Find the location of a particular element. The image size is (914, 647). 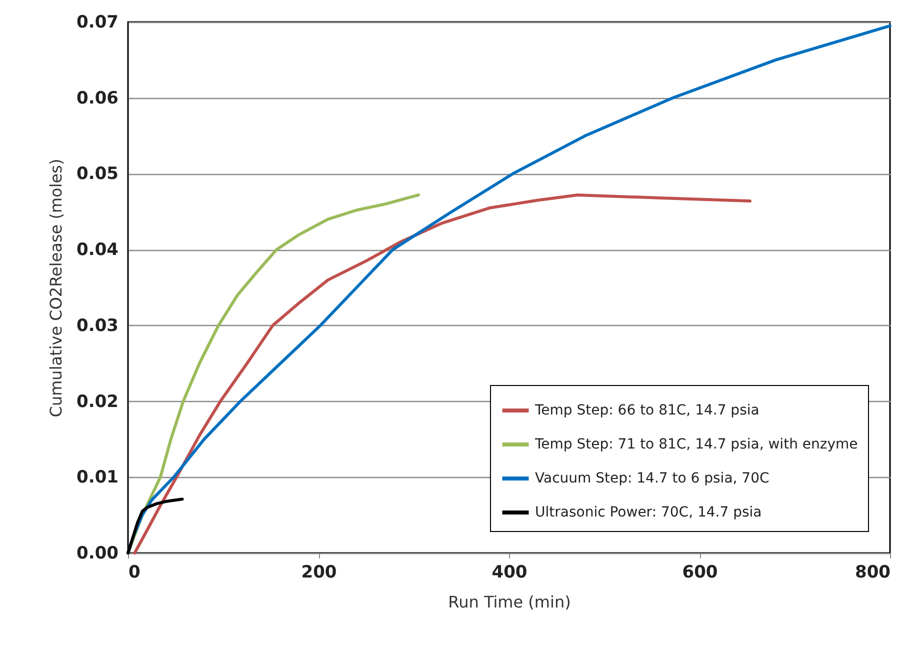

x-tick-label: 200 is located at coordinates (319, 572).